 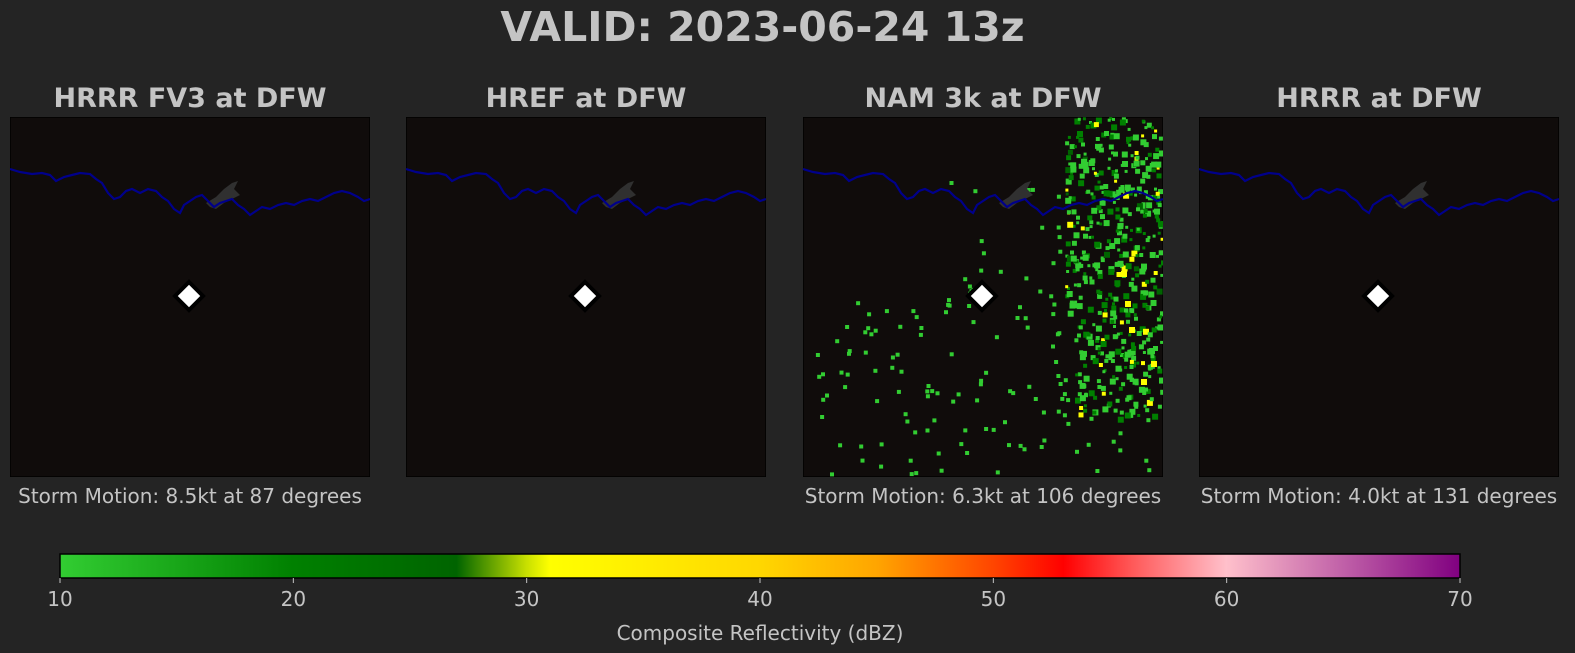 I want to click on colorbar-gradient, so click(x=760, y=568).